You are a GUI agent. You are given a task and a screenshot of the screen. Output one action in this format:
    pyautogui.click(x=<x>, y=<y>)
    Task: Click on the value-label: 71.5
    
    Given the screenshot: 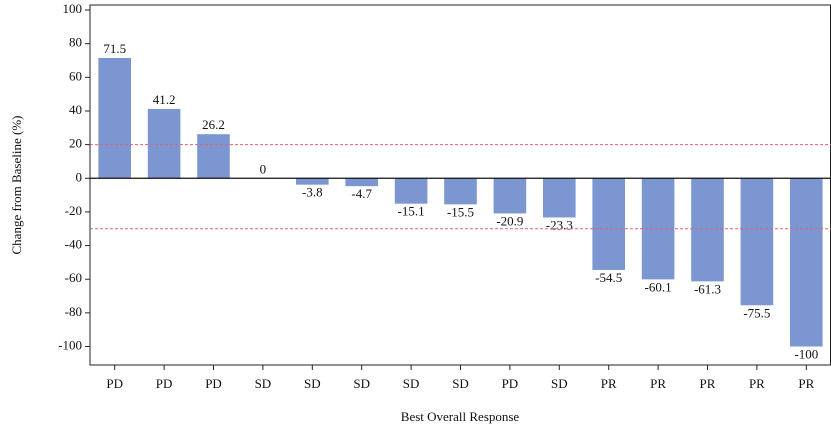 What is the action you would take?
    pyautogui.click(x=114, y=48)
    